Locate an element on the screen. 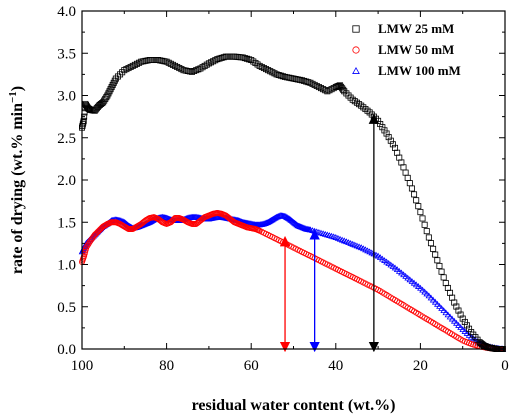 Image resolution: width=512 pixels, height=417 pixels. y-tick-label: 0.0 is located at coordinates (66, 350).